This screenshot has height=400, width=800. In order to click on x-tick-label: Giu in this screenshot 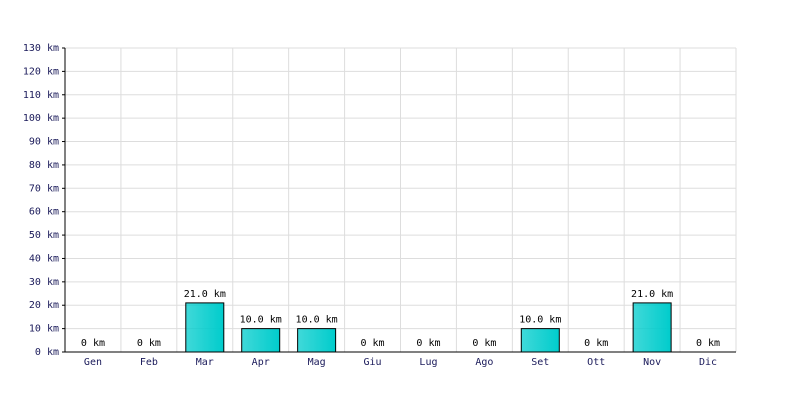, I will do `click(373, 362)`.